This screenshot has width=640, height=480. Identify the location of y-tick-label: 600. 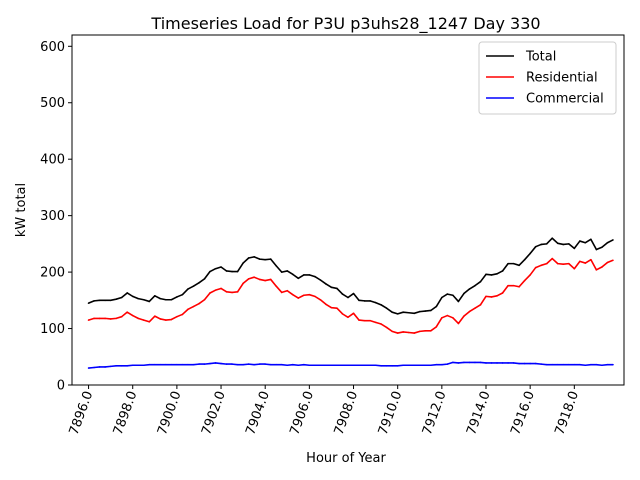
(52, 47).